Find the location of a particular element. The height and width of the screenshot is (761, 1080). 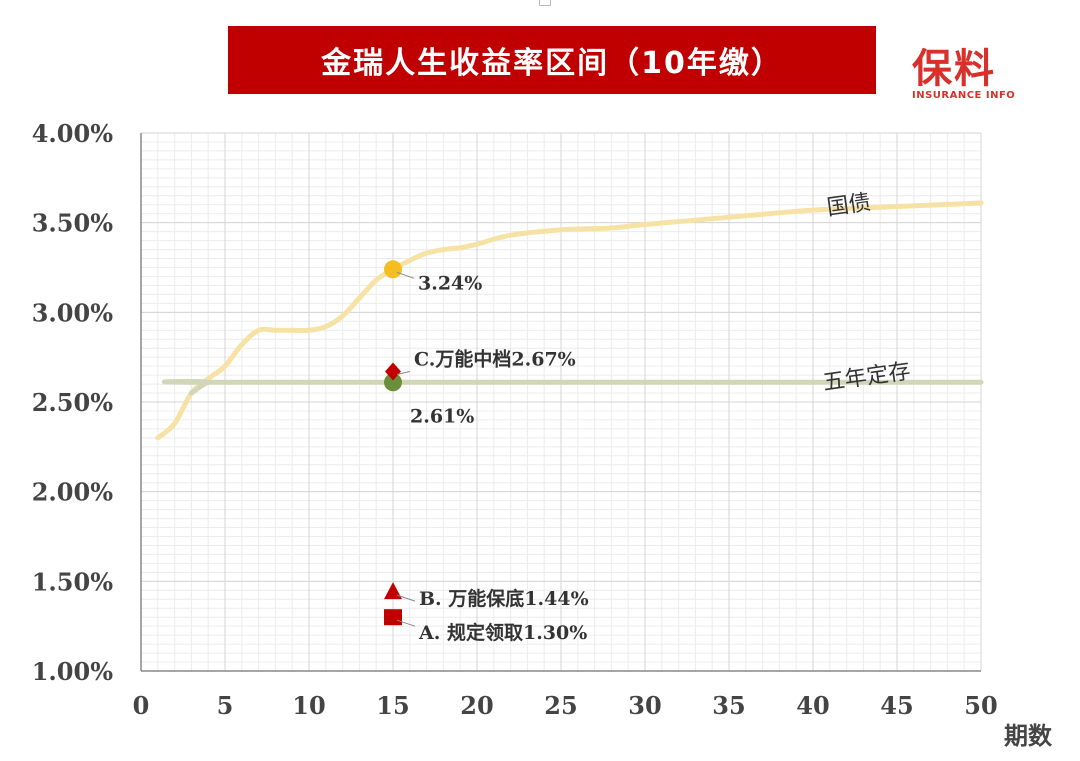

y-tick-label: 1.50% is located at coordinates (72, 581).